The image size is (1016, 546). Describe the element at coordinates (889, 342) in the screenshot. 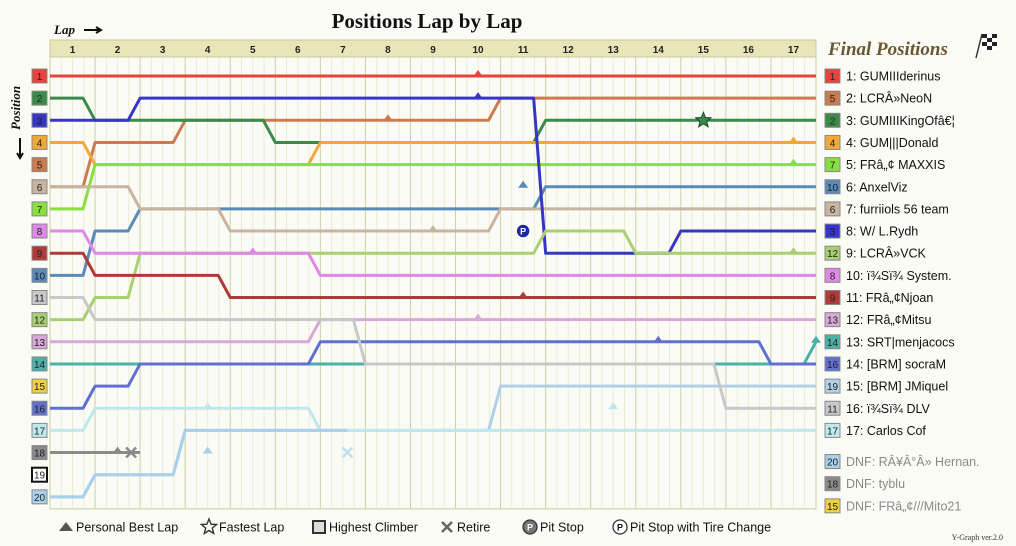

I see `final-position-row: 14 13: SRT|menjacocs` at that location.